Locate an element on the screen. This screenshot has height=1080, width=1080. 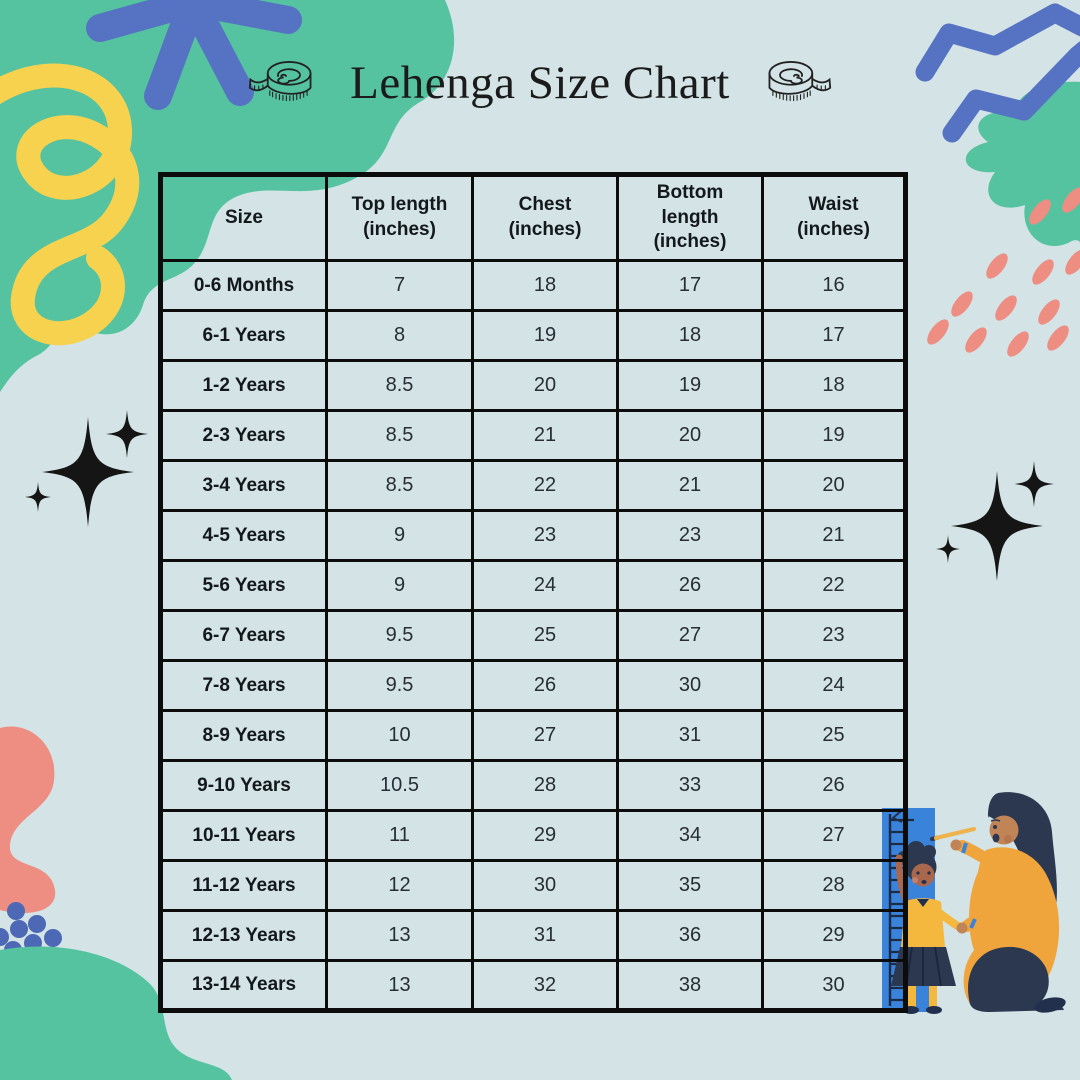
size-cell: 8-9 Years is located at coordinates (243, 735).